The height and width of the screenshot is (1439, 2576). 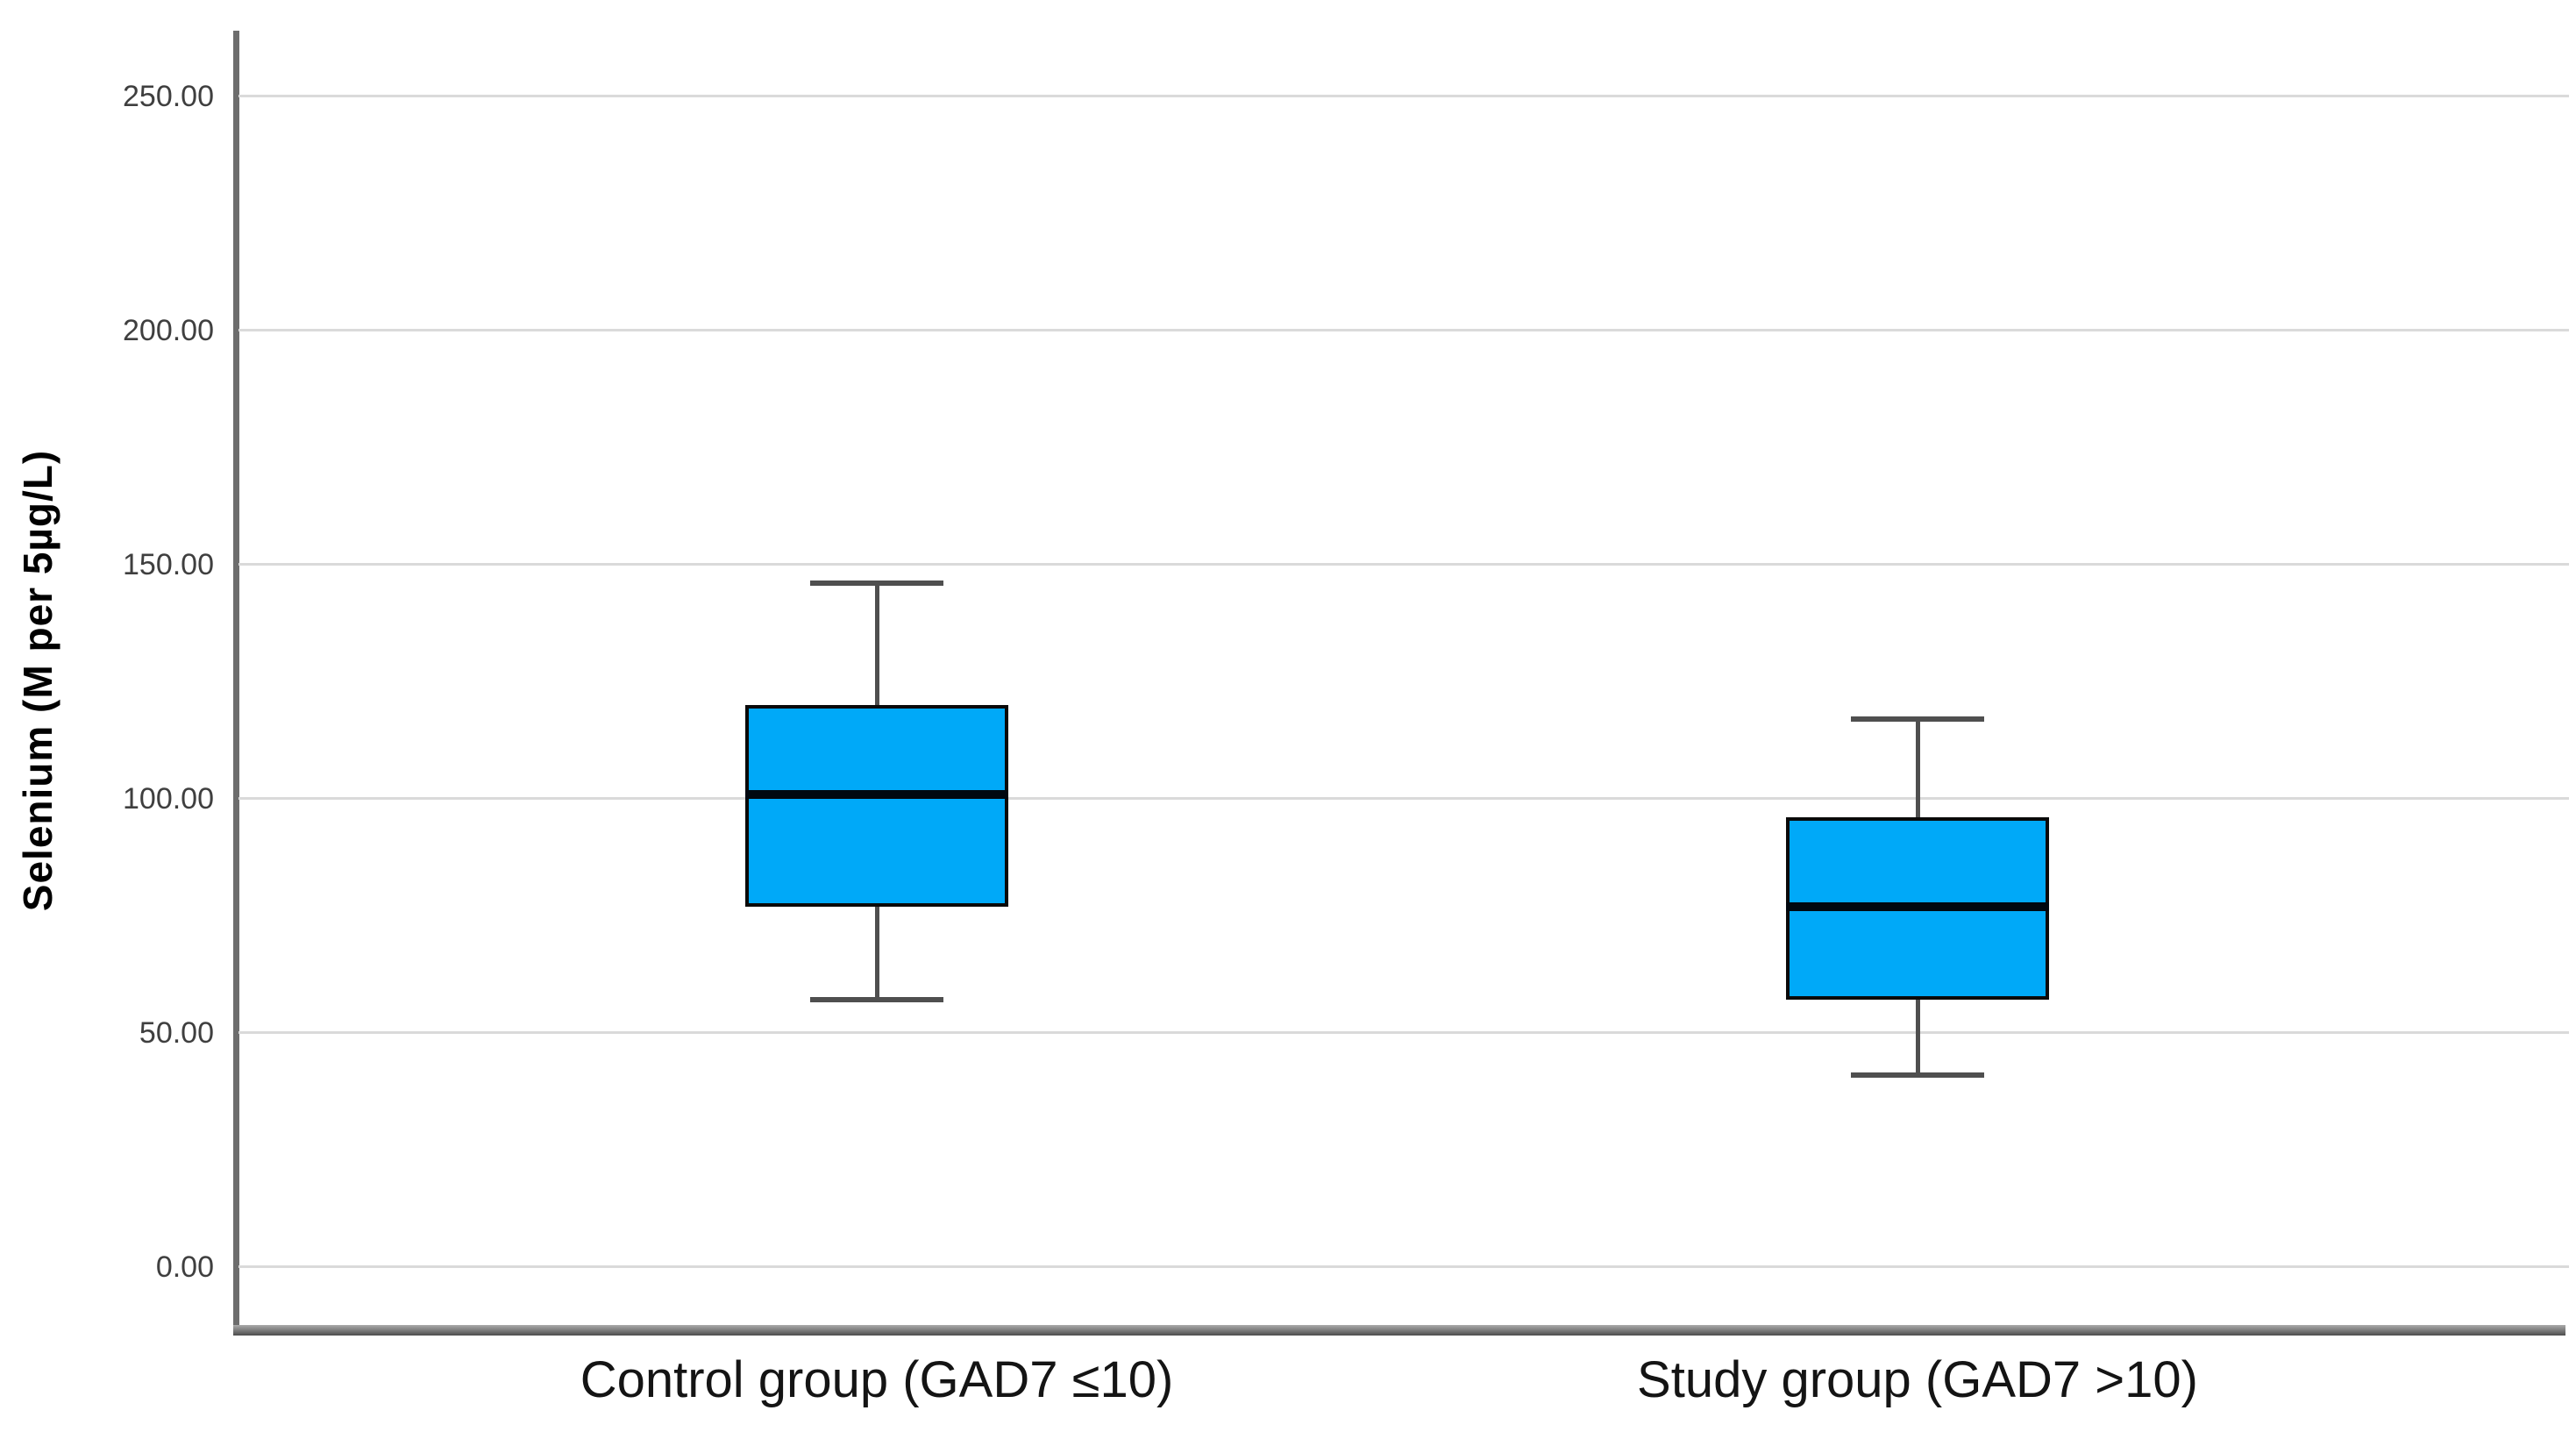 What do you see at coordinates (168, 96) in the screenshot?
I see `y-tick-label-250: 250.00` at bounding box center [168, 96].